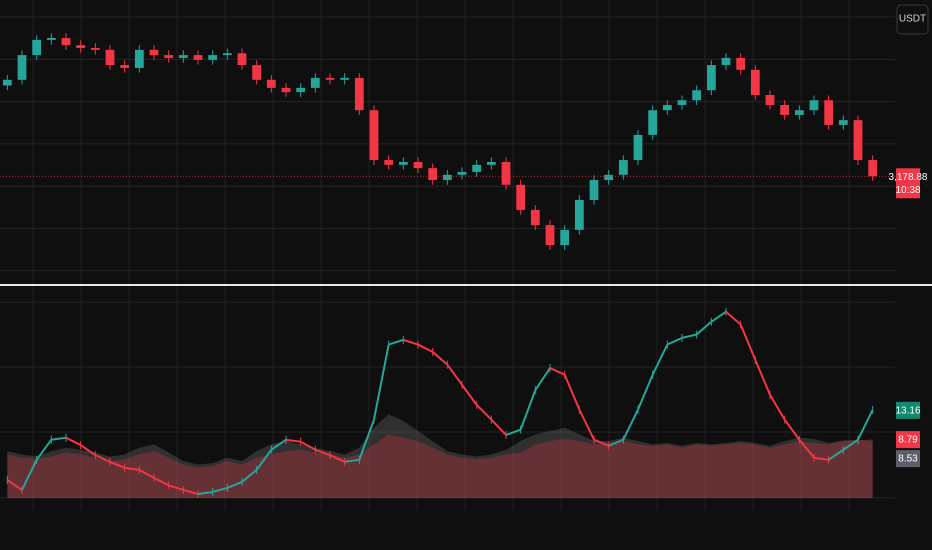  Describe the element at coordinates (908, 177) in the screenshot. I see `price-label: 3,178.88` at that location.